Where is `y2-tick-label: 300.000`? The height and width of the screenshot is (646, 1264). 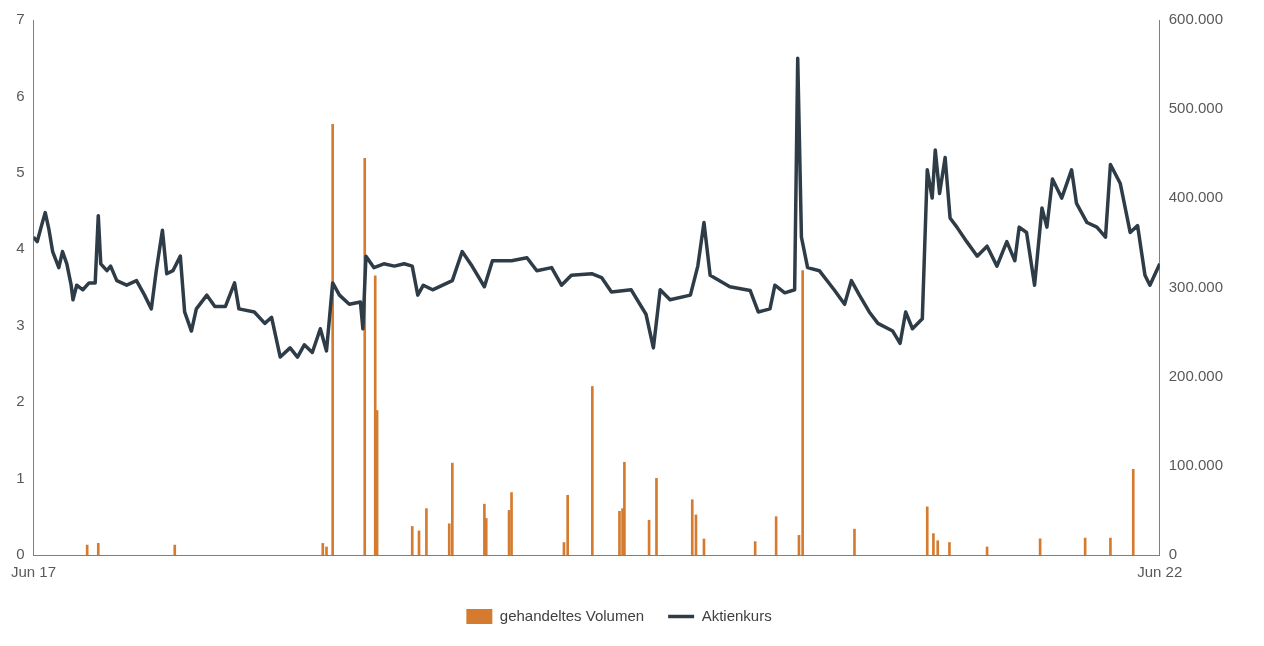 y2-tick-label: 300.000 is located at coordinates (1196, 286).